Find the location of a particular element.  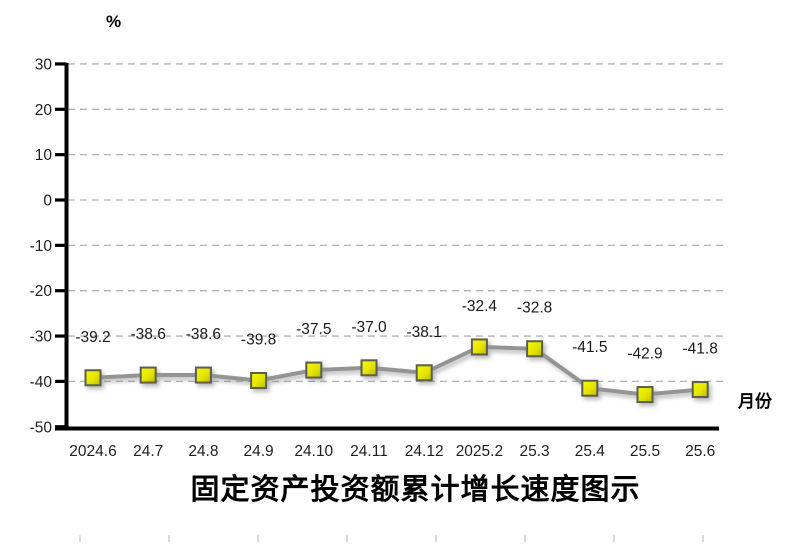

y-axis-tick-label: -30 is located at coordinates (41, 337).